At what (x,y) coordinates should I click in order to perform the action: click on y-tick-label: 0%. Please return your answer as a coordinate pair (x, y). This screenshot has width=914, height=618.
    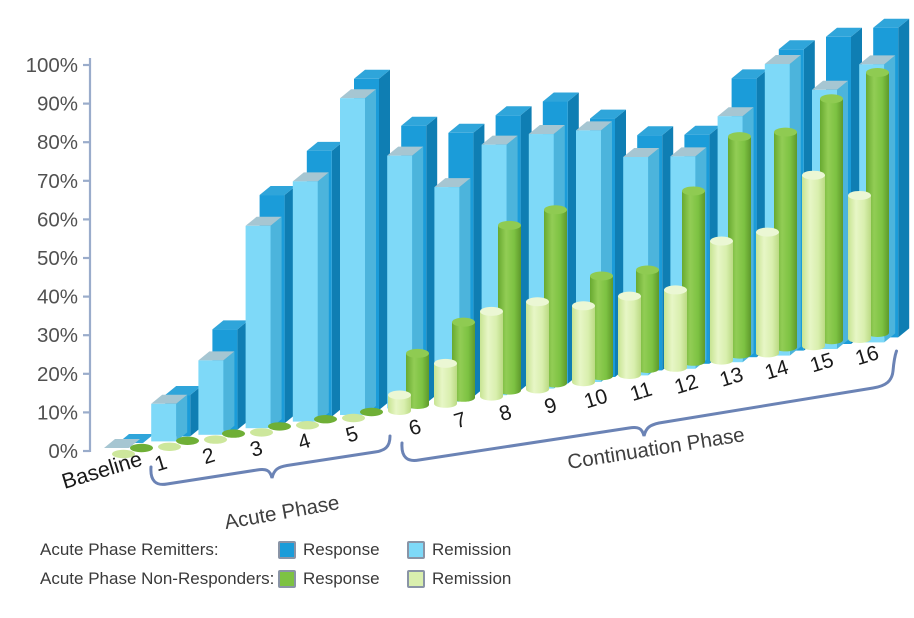
    Looking at the image, I should click on (63, 451).